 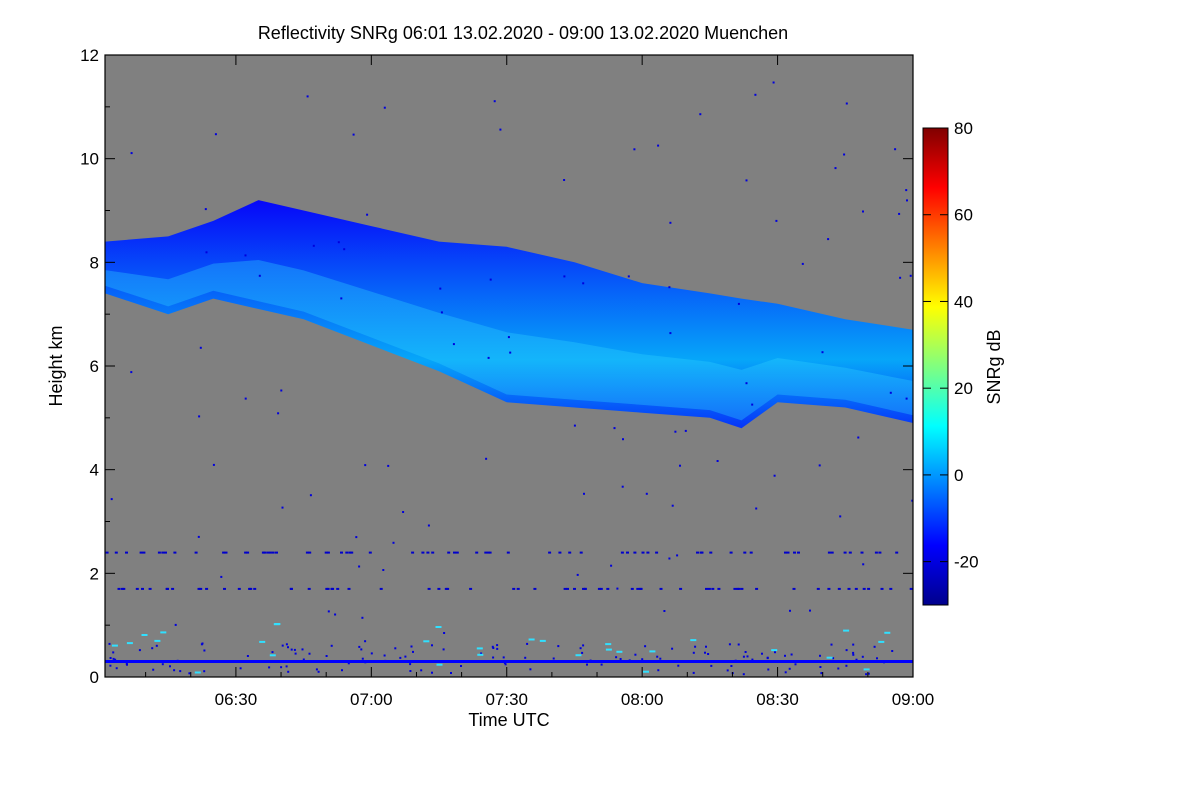 What do you see at coordinates (371, 699) in the screenshot?
I see `x-tick-label: 07:00` at bounding box center [371, 699].